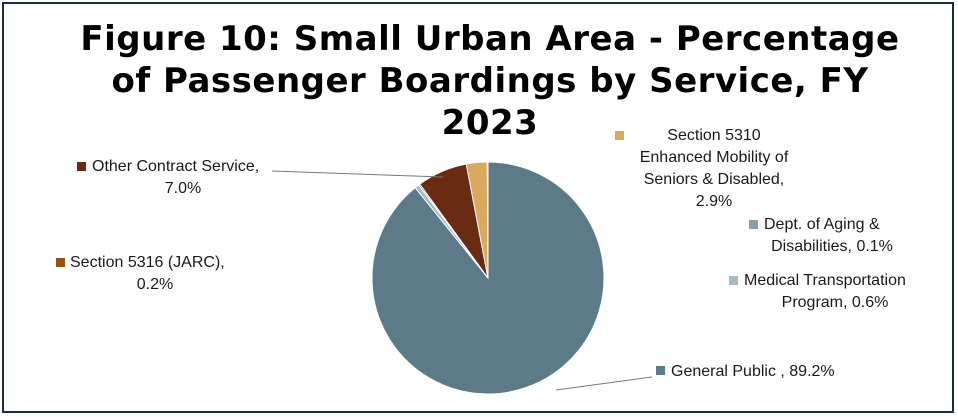  I want to click on label-medical-line1: Medical Transportation, so click(825, 280).